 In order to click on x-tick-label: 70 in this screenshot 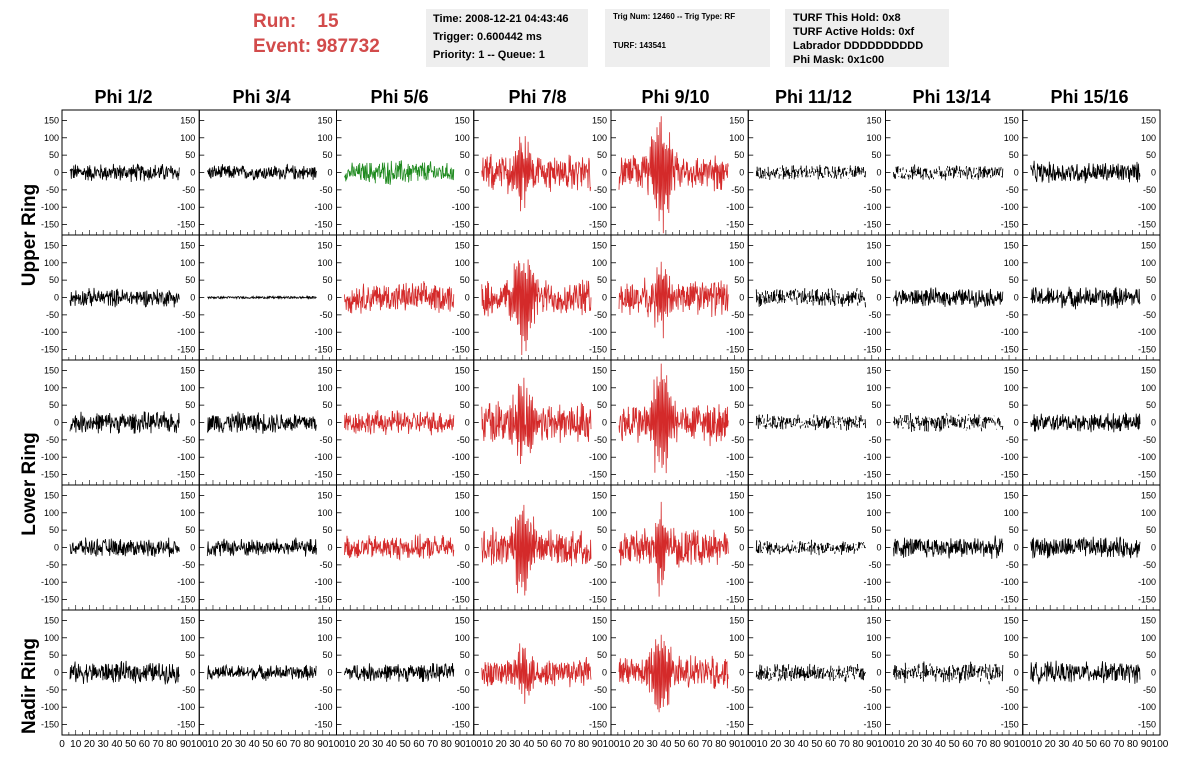, I will do `click(845, 744)`.